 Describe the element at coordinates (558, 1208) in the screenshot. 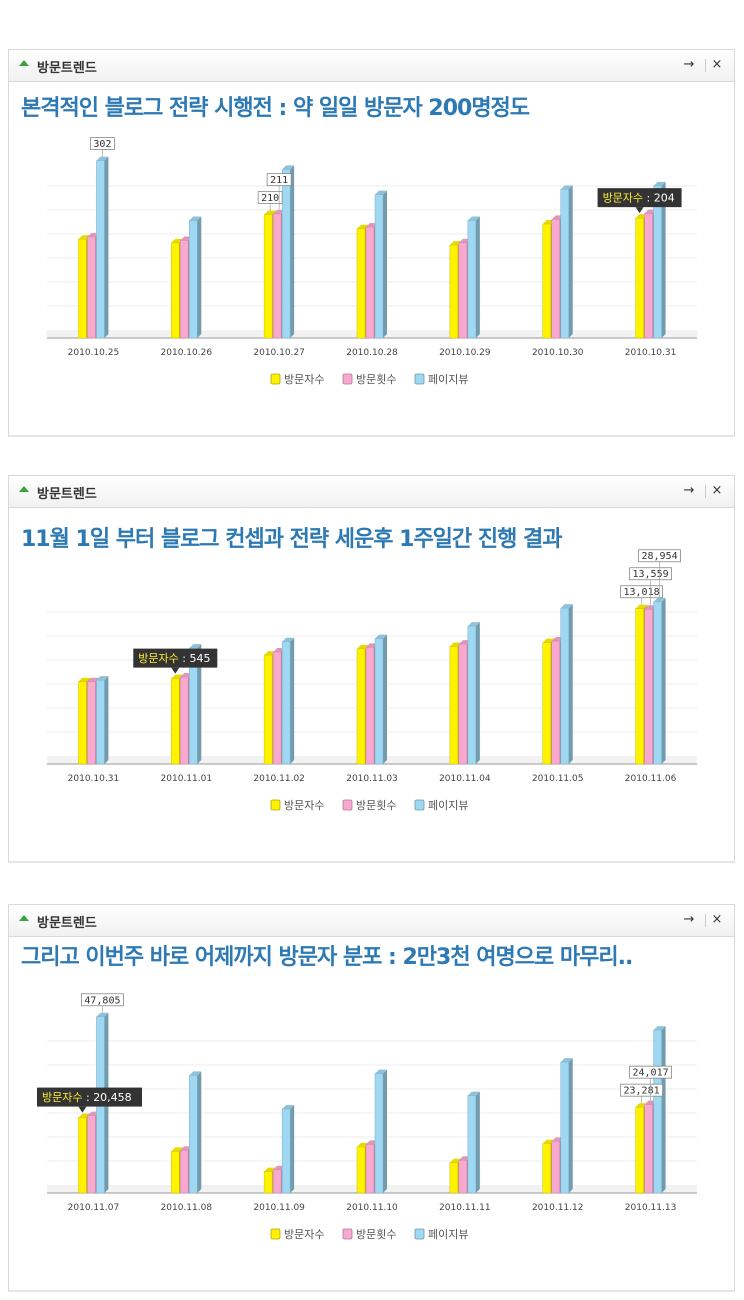

I see `x-tick-label: 2010.11.12` at that location.